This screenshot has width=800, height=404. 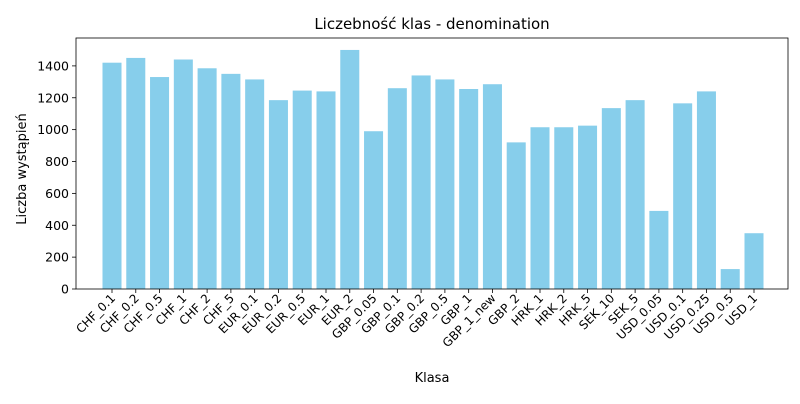 What do you see at coordinates (683, 196) in the screenshot?
I see `bar-USD_0.1` at bounding box center [683, 196].